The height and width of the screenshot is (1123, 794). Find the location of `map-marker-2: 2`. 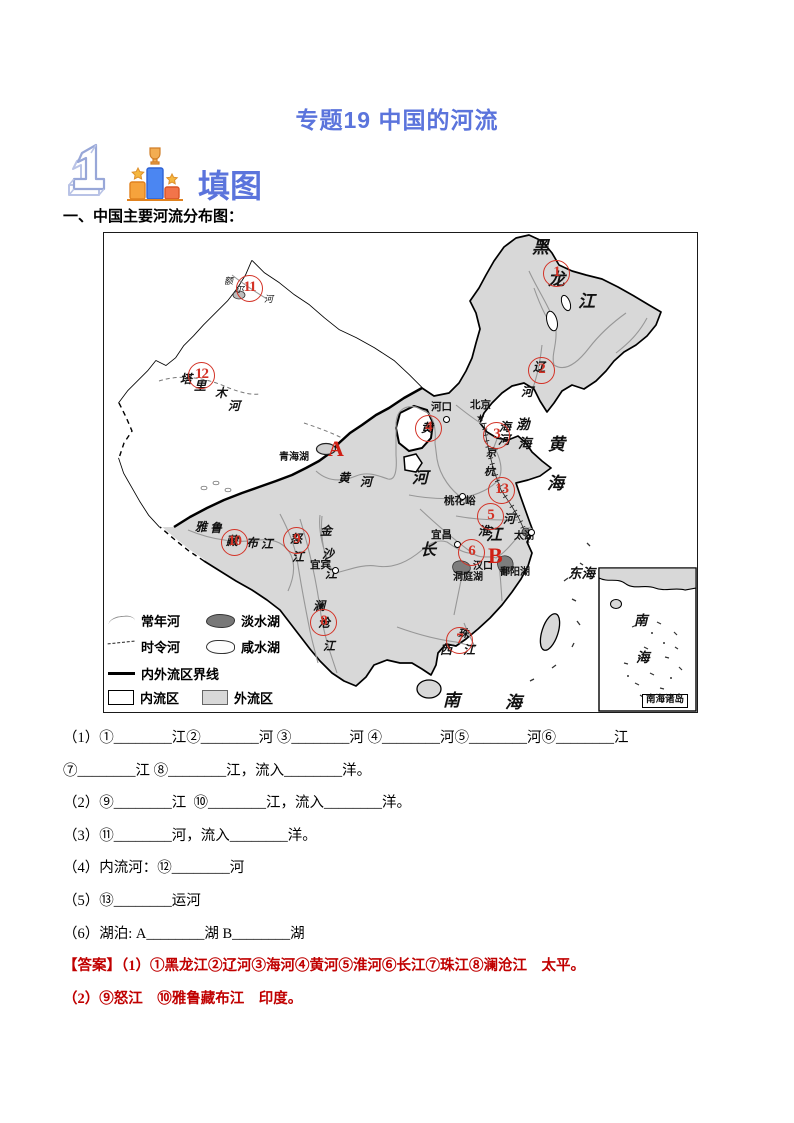

map-marker-2: 2 is located at coordinates (541, 370).